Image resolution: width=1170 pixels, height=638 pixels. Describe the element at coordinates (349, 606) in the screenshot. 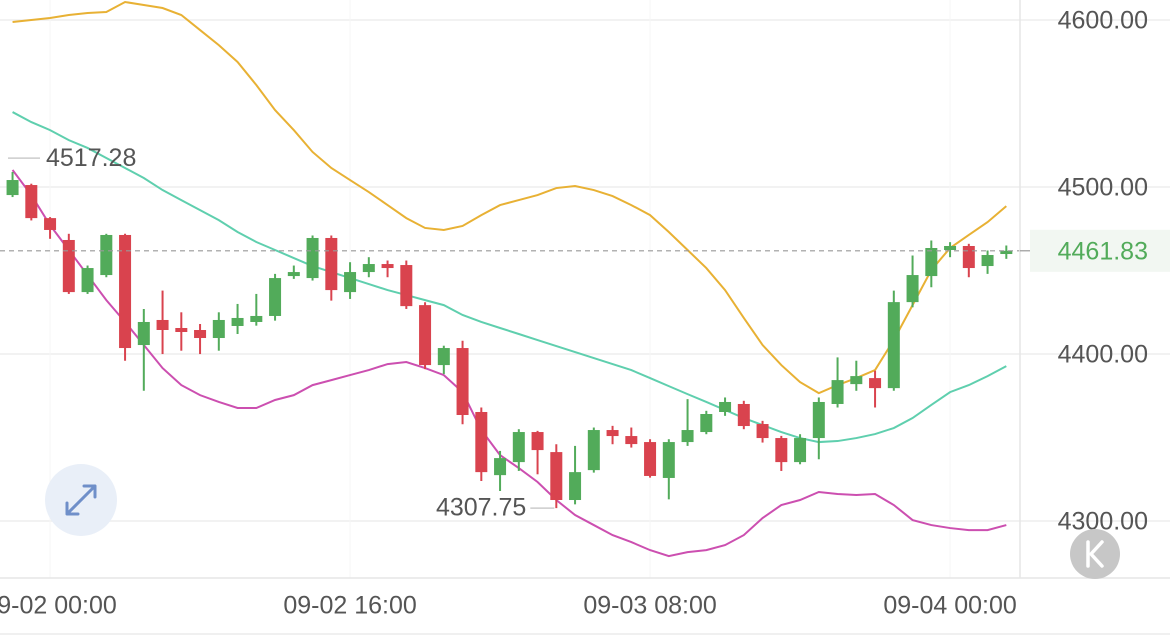

I see `x-tick-label: 09-02 16:00` at that location.